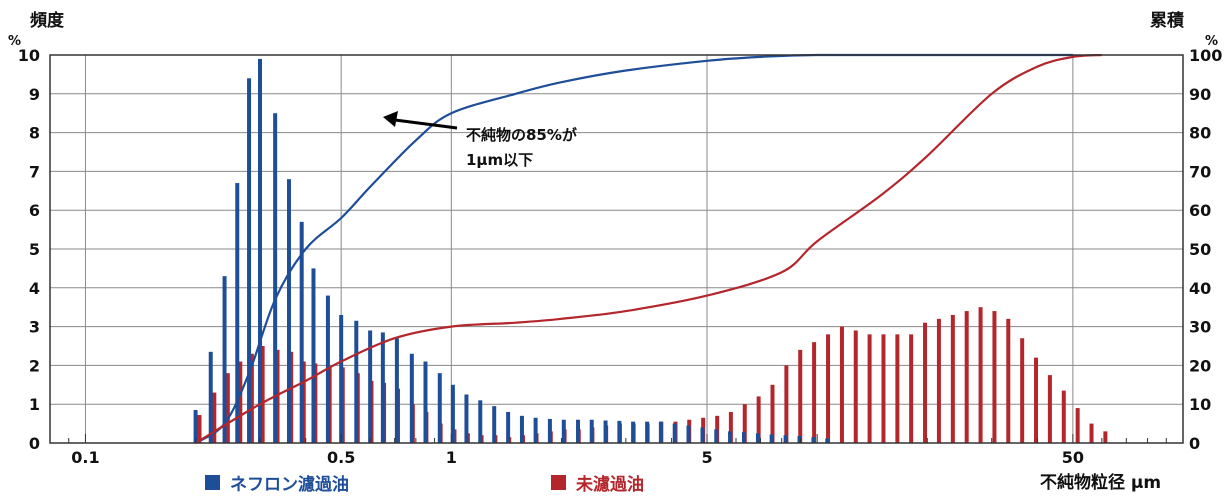 This screenshot has width=1230, height=499. What do you see at coordinates (85, 457) in the screenshot?
I see `x-tick-label: 0.1` at bounding box center [85, 457].